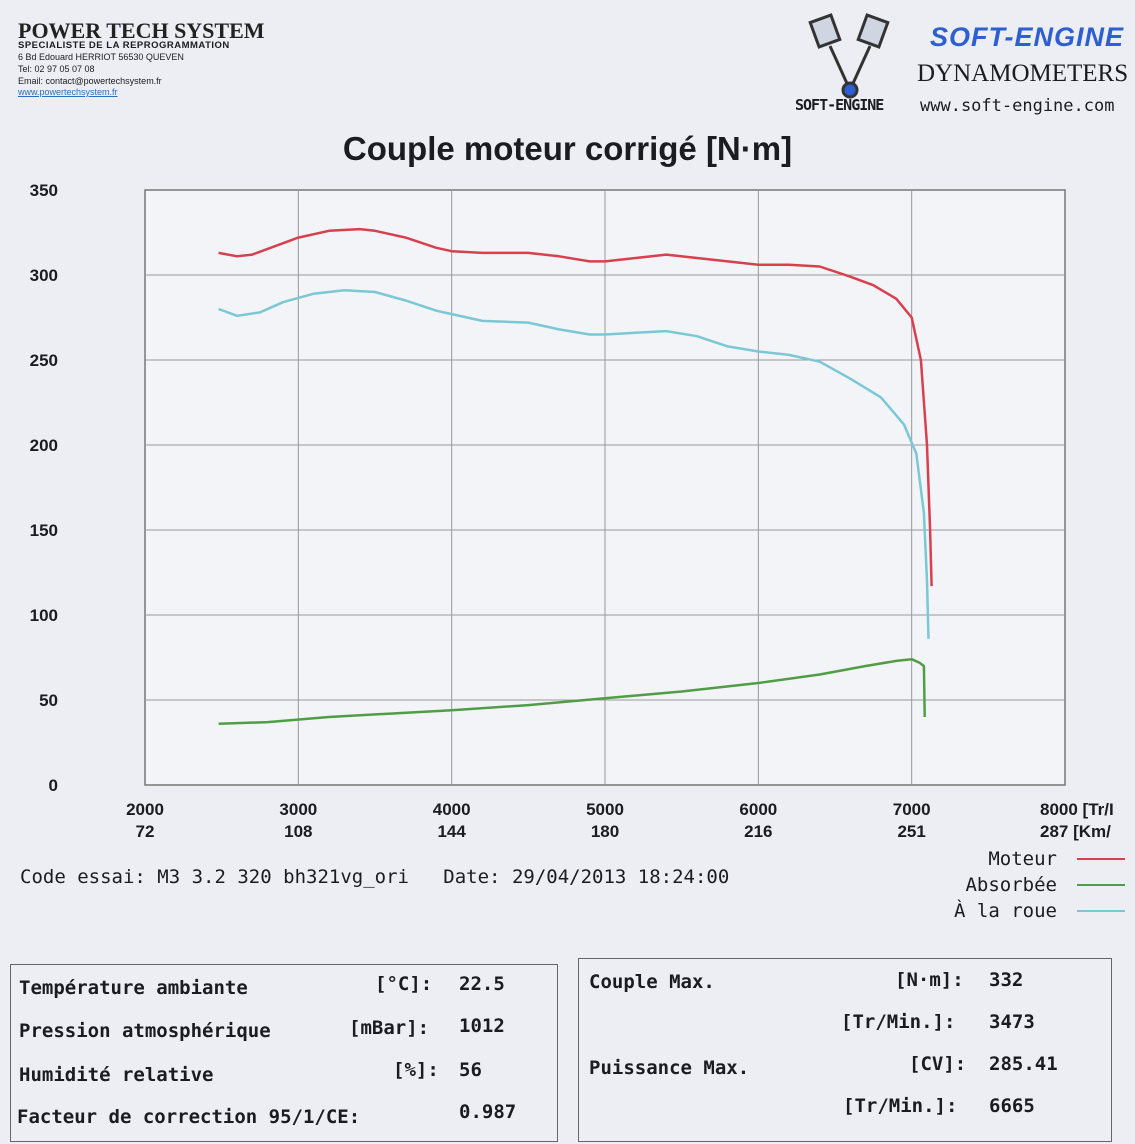 This screenshot has width=1135, height=1144. Describe the element at coordinates (1017, 106) in the screenshot. I see `soft-engine-web: www.soft-engine.com` at that location.